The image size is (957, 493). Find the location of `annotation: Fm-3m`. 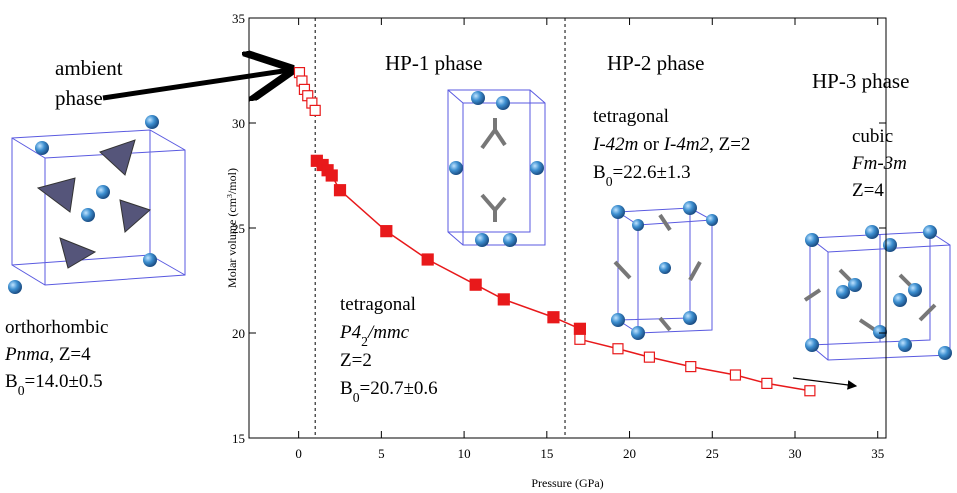

annotation: Fm-3m is located at coordinates (879, 163).